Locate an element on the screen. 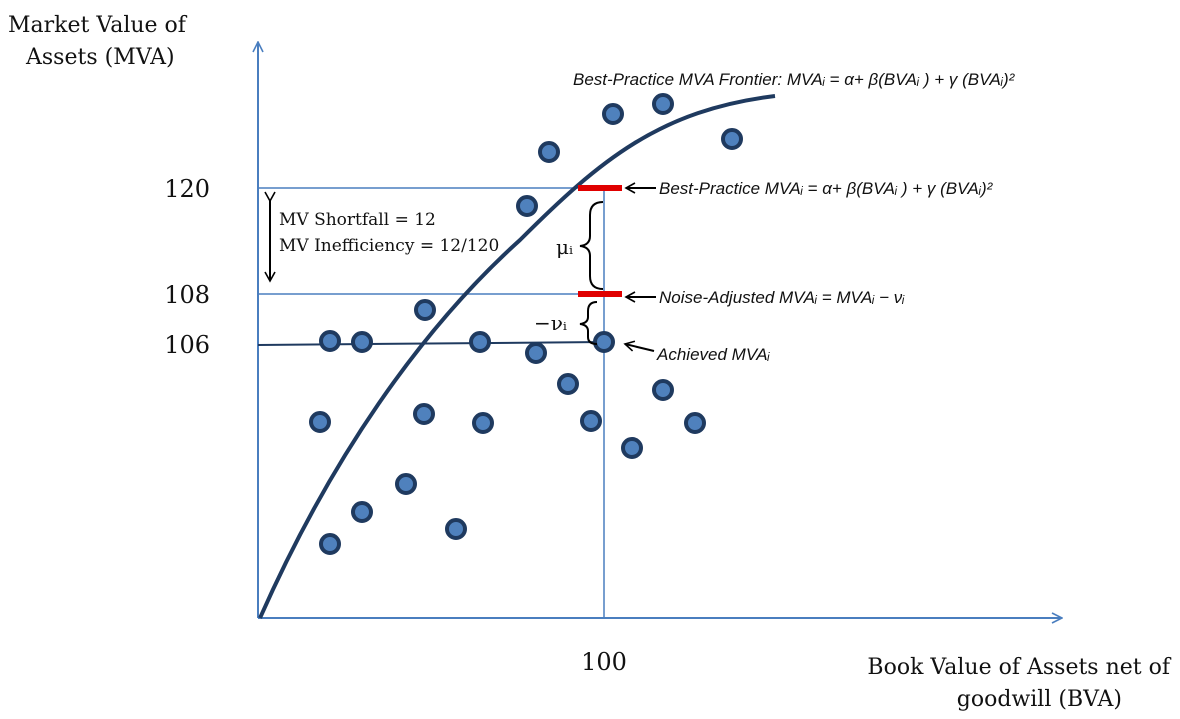 The width and height of the screenshot is (1180, 719). inefficiency-label: MV Inefficiency = 12/120 is located at coordinates (389, 246).